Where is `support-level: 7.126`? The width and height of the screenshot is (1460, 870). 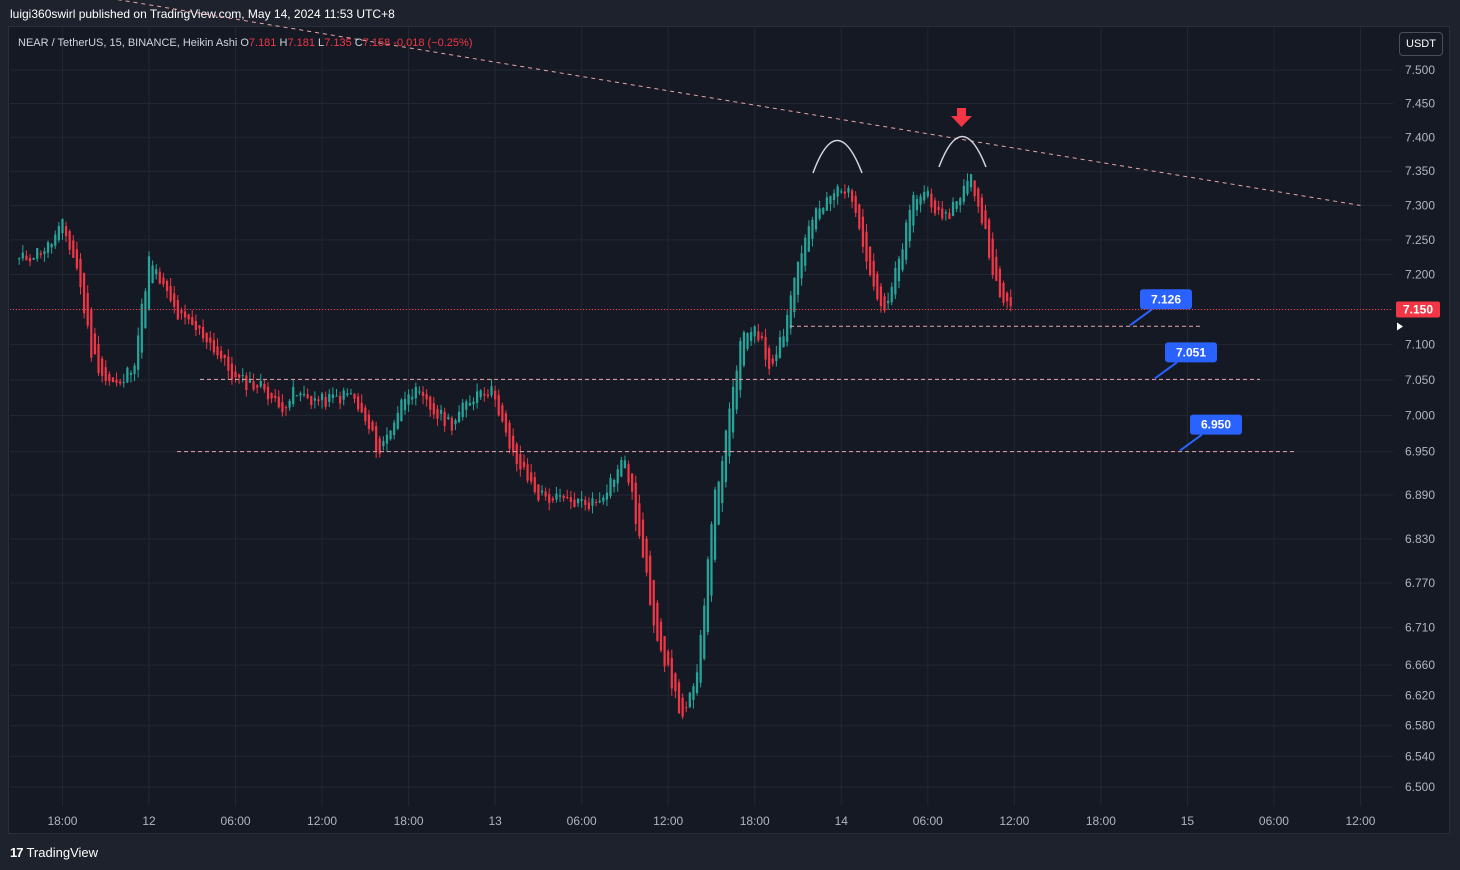
support-level: 7.126 is located at coordinates (996, 308).